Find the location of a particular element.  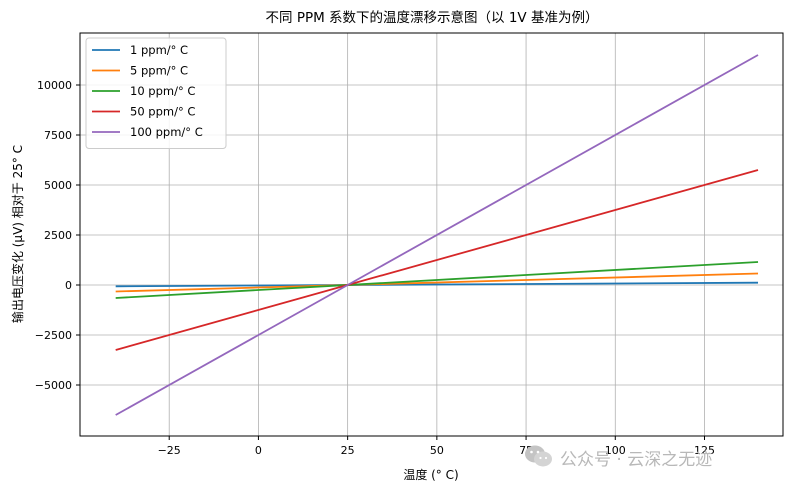

x-tick-label: 50 is located at coordinates (437, 450).